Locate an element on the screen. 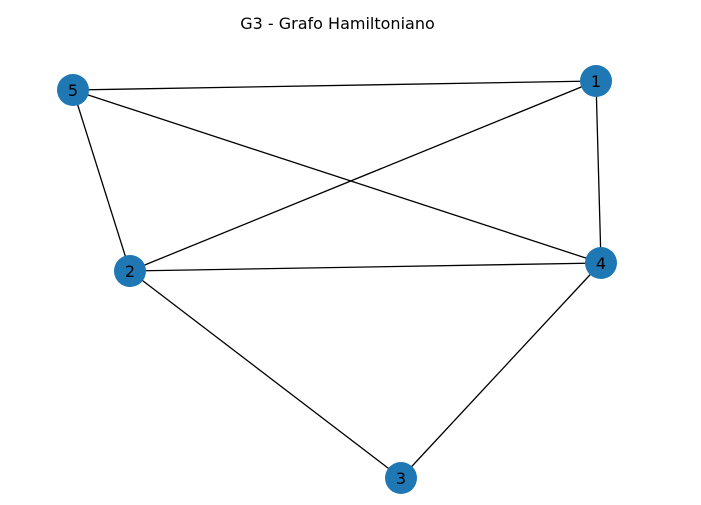 This screenshot has width=701, height=505. node-2: 2 is located at coordinates (130, 271).